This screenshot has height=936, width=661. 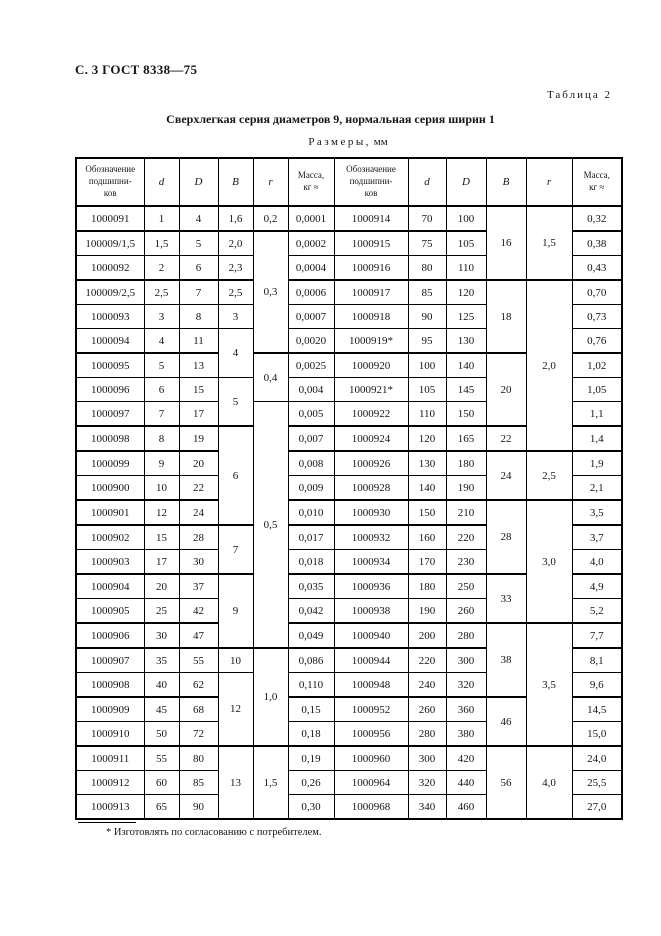 I want to click on cell-mass: 0,0002, so click(x=311, y=243).